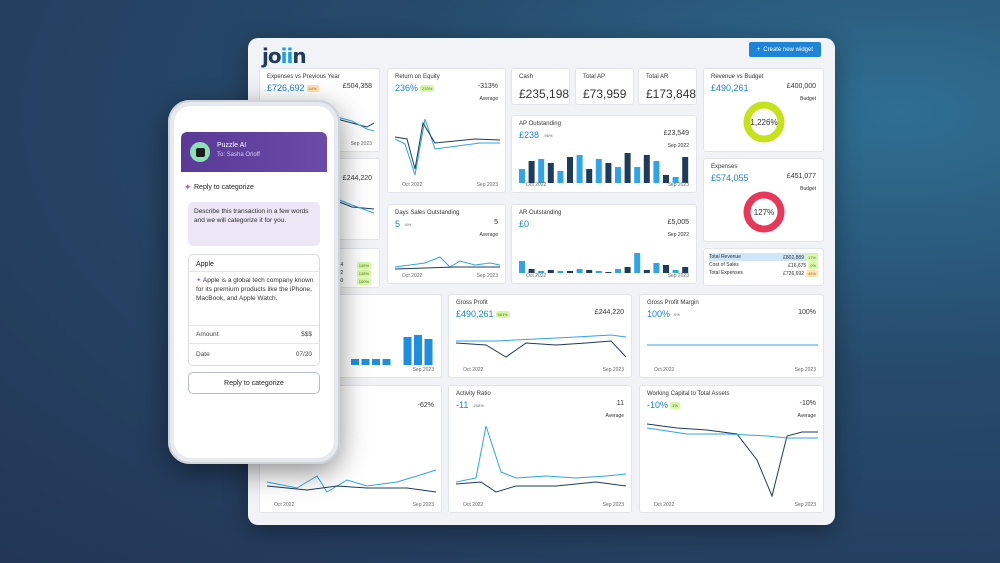 This screenshot has height=563, width=1000. Describe the element at coordinates (351, 481) in the screenshot. I see `partial-bottom-line-chart` at that location.